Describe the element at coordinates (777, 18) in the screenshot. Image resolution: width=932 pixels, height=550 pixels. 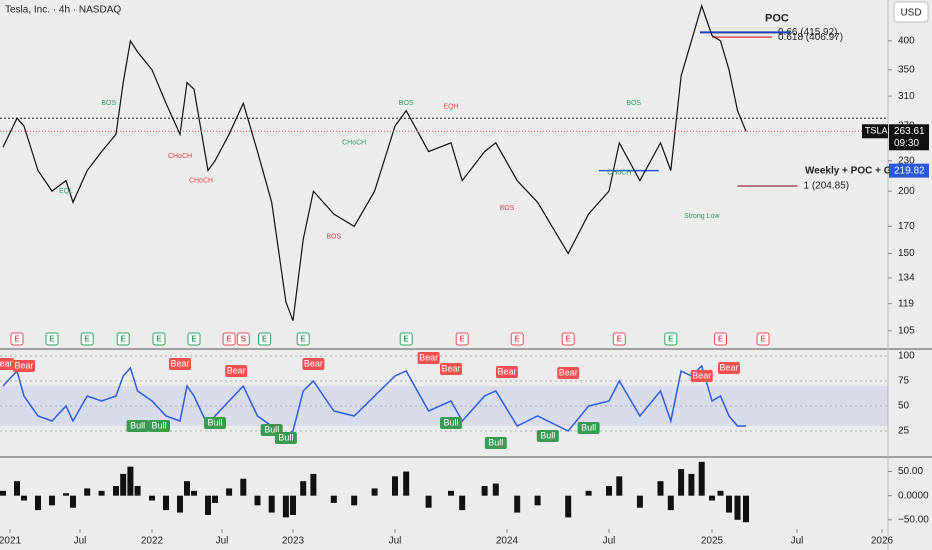
I see `poc-label: POC` at that location.